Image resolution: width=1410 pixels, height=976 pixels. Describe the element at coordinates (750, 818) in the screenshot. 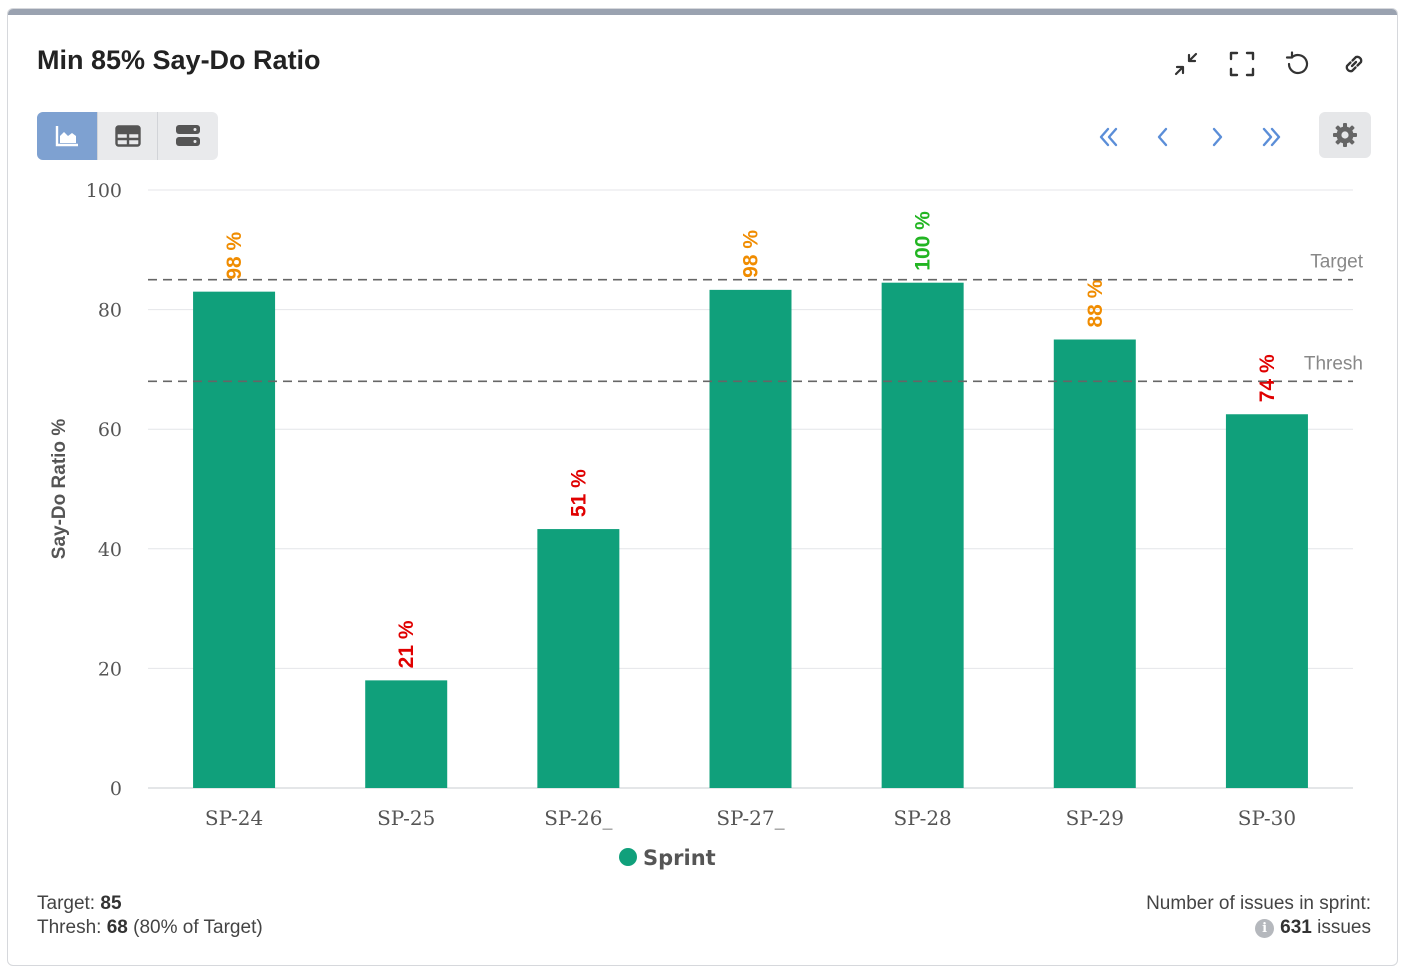

I see `x-tick-label: SP-27_` at that location.